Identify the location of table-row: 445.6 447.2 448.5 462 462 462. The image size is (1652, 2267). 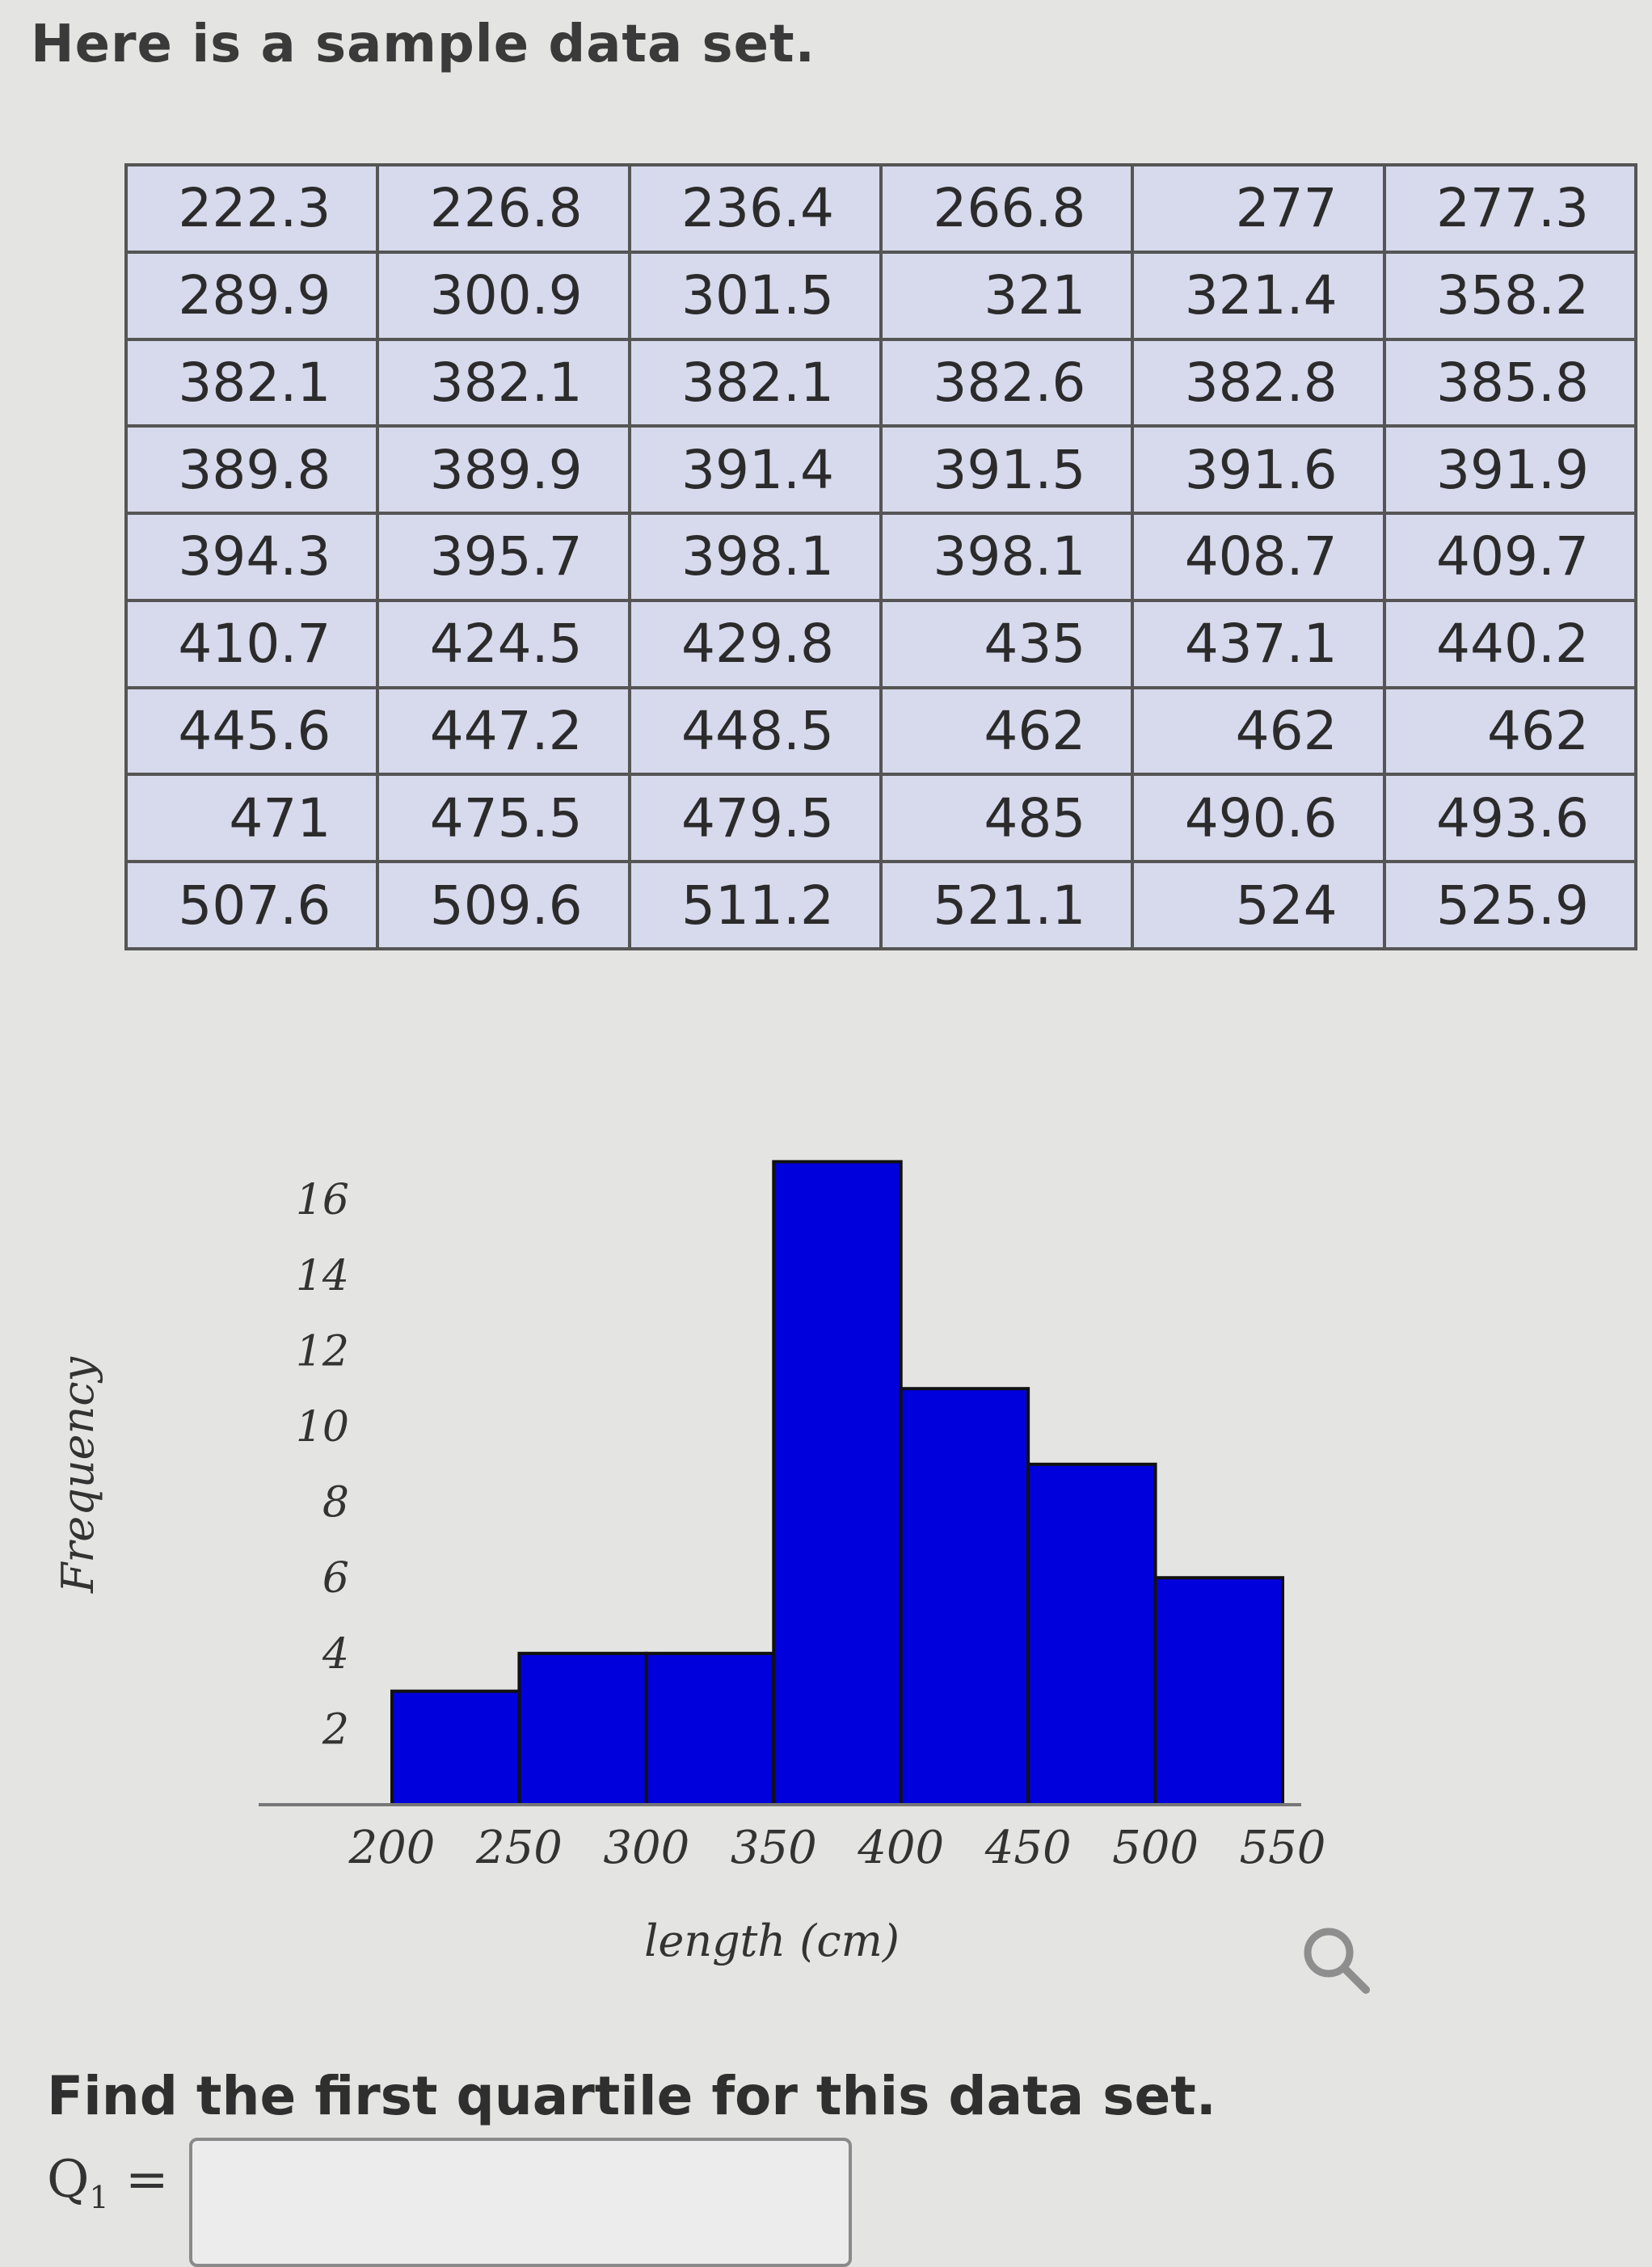
(881, 731).